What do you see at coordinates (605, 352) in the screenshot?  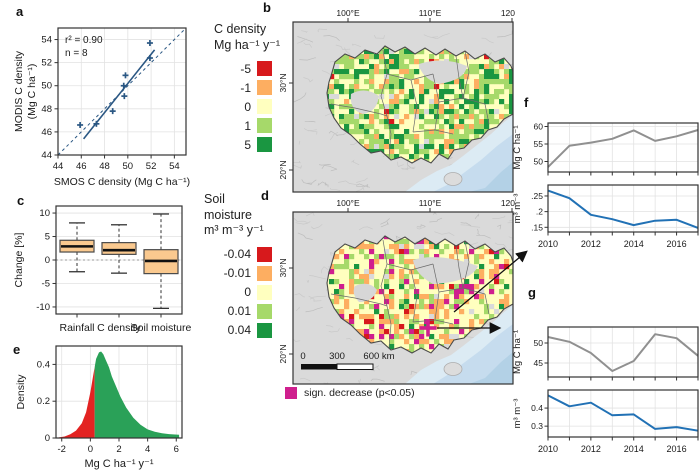 I see `timeseries-g-carbon: 45 50 Mg C ha⁻¹` at bounding box center [605, 352].